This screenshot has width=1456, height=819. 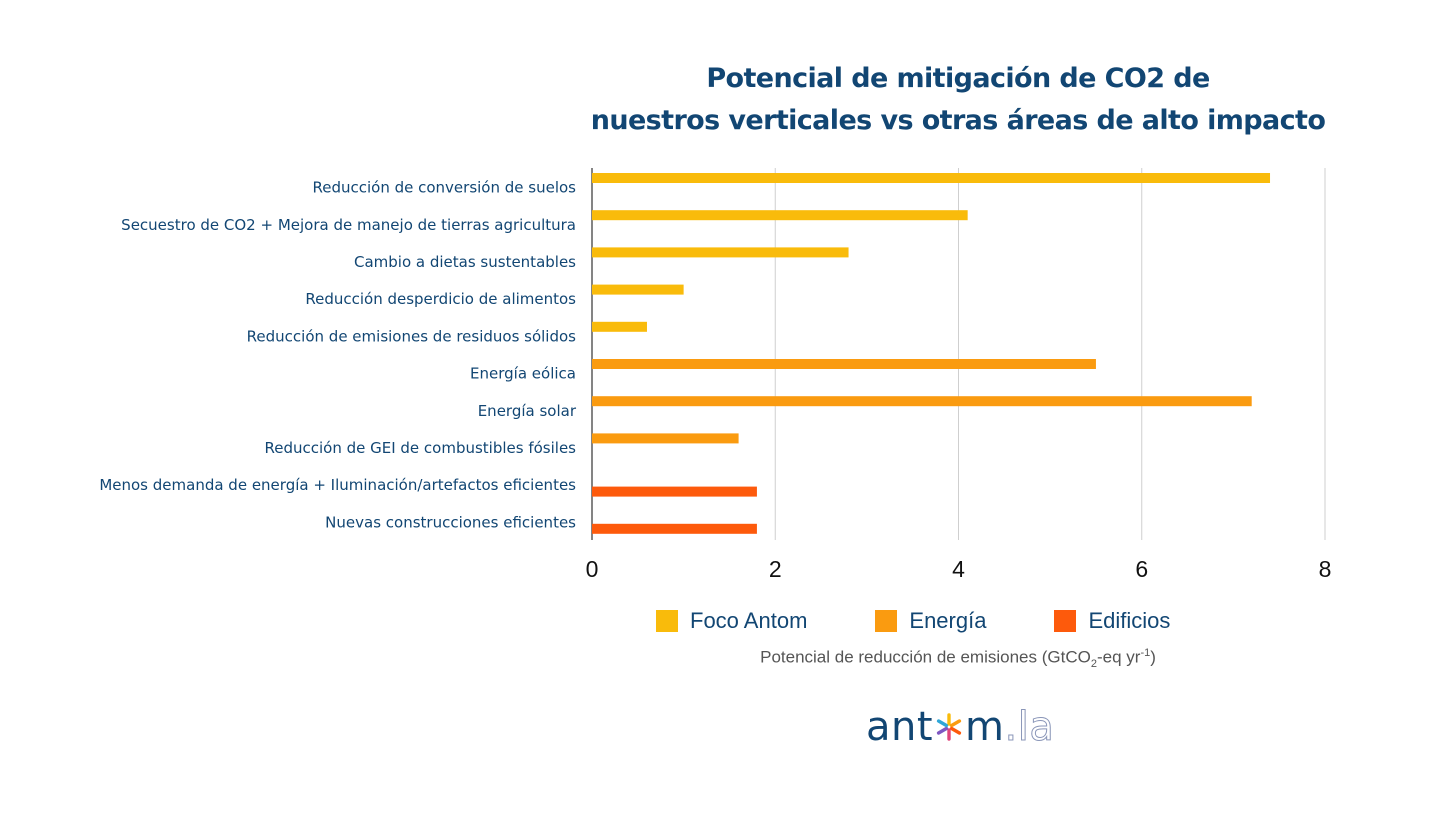 What do you see at coordinates (1129, 620) in the screenshot?
I see `legend-label-edificios: Edificios` at bounding box center [1129, 620].